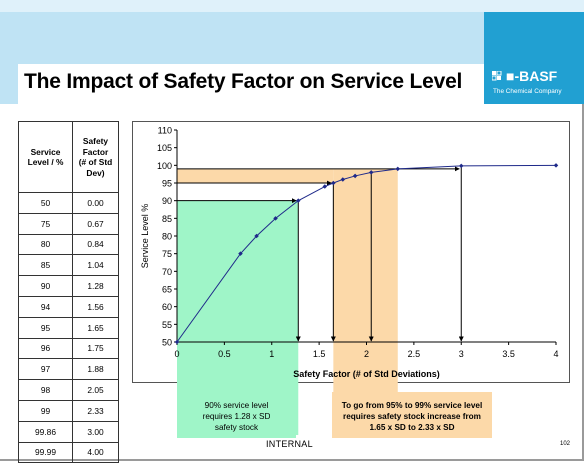 This screenshot has height=463, width=584. I want to click on logo-word: ■-BASF, so click(532, 76).